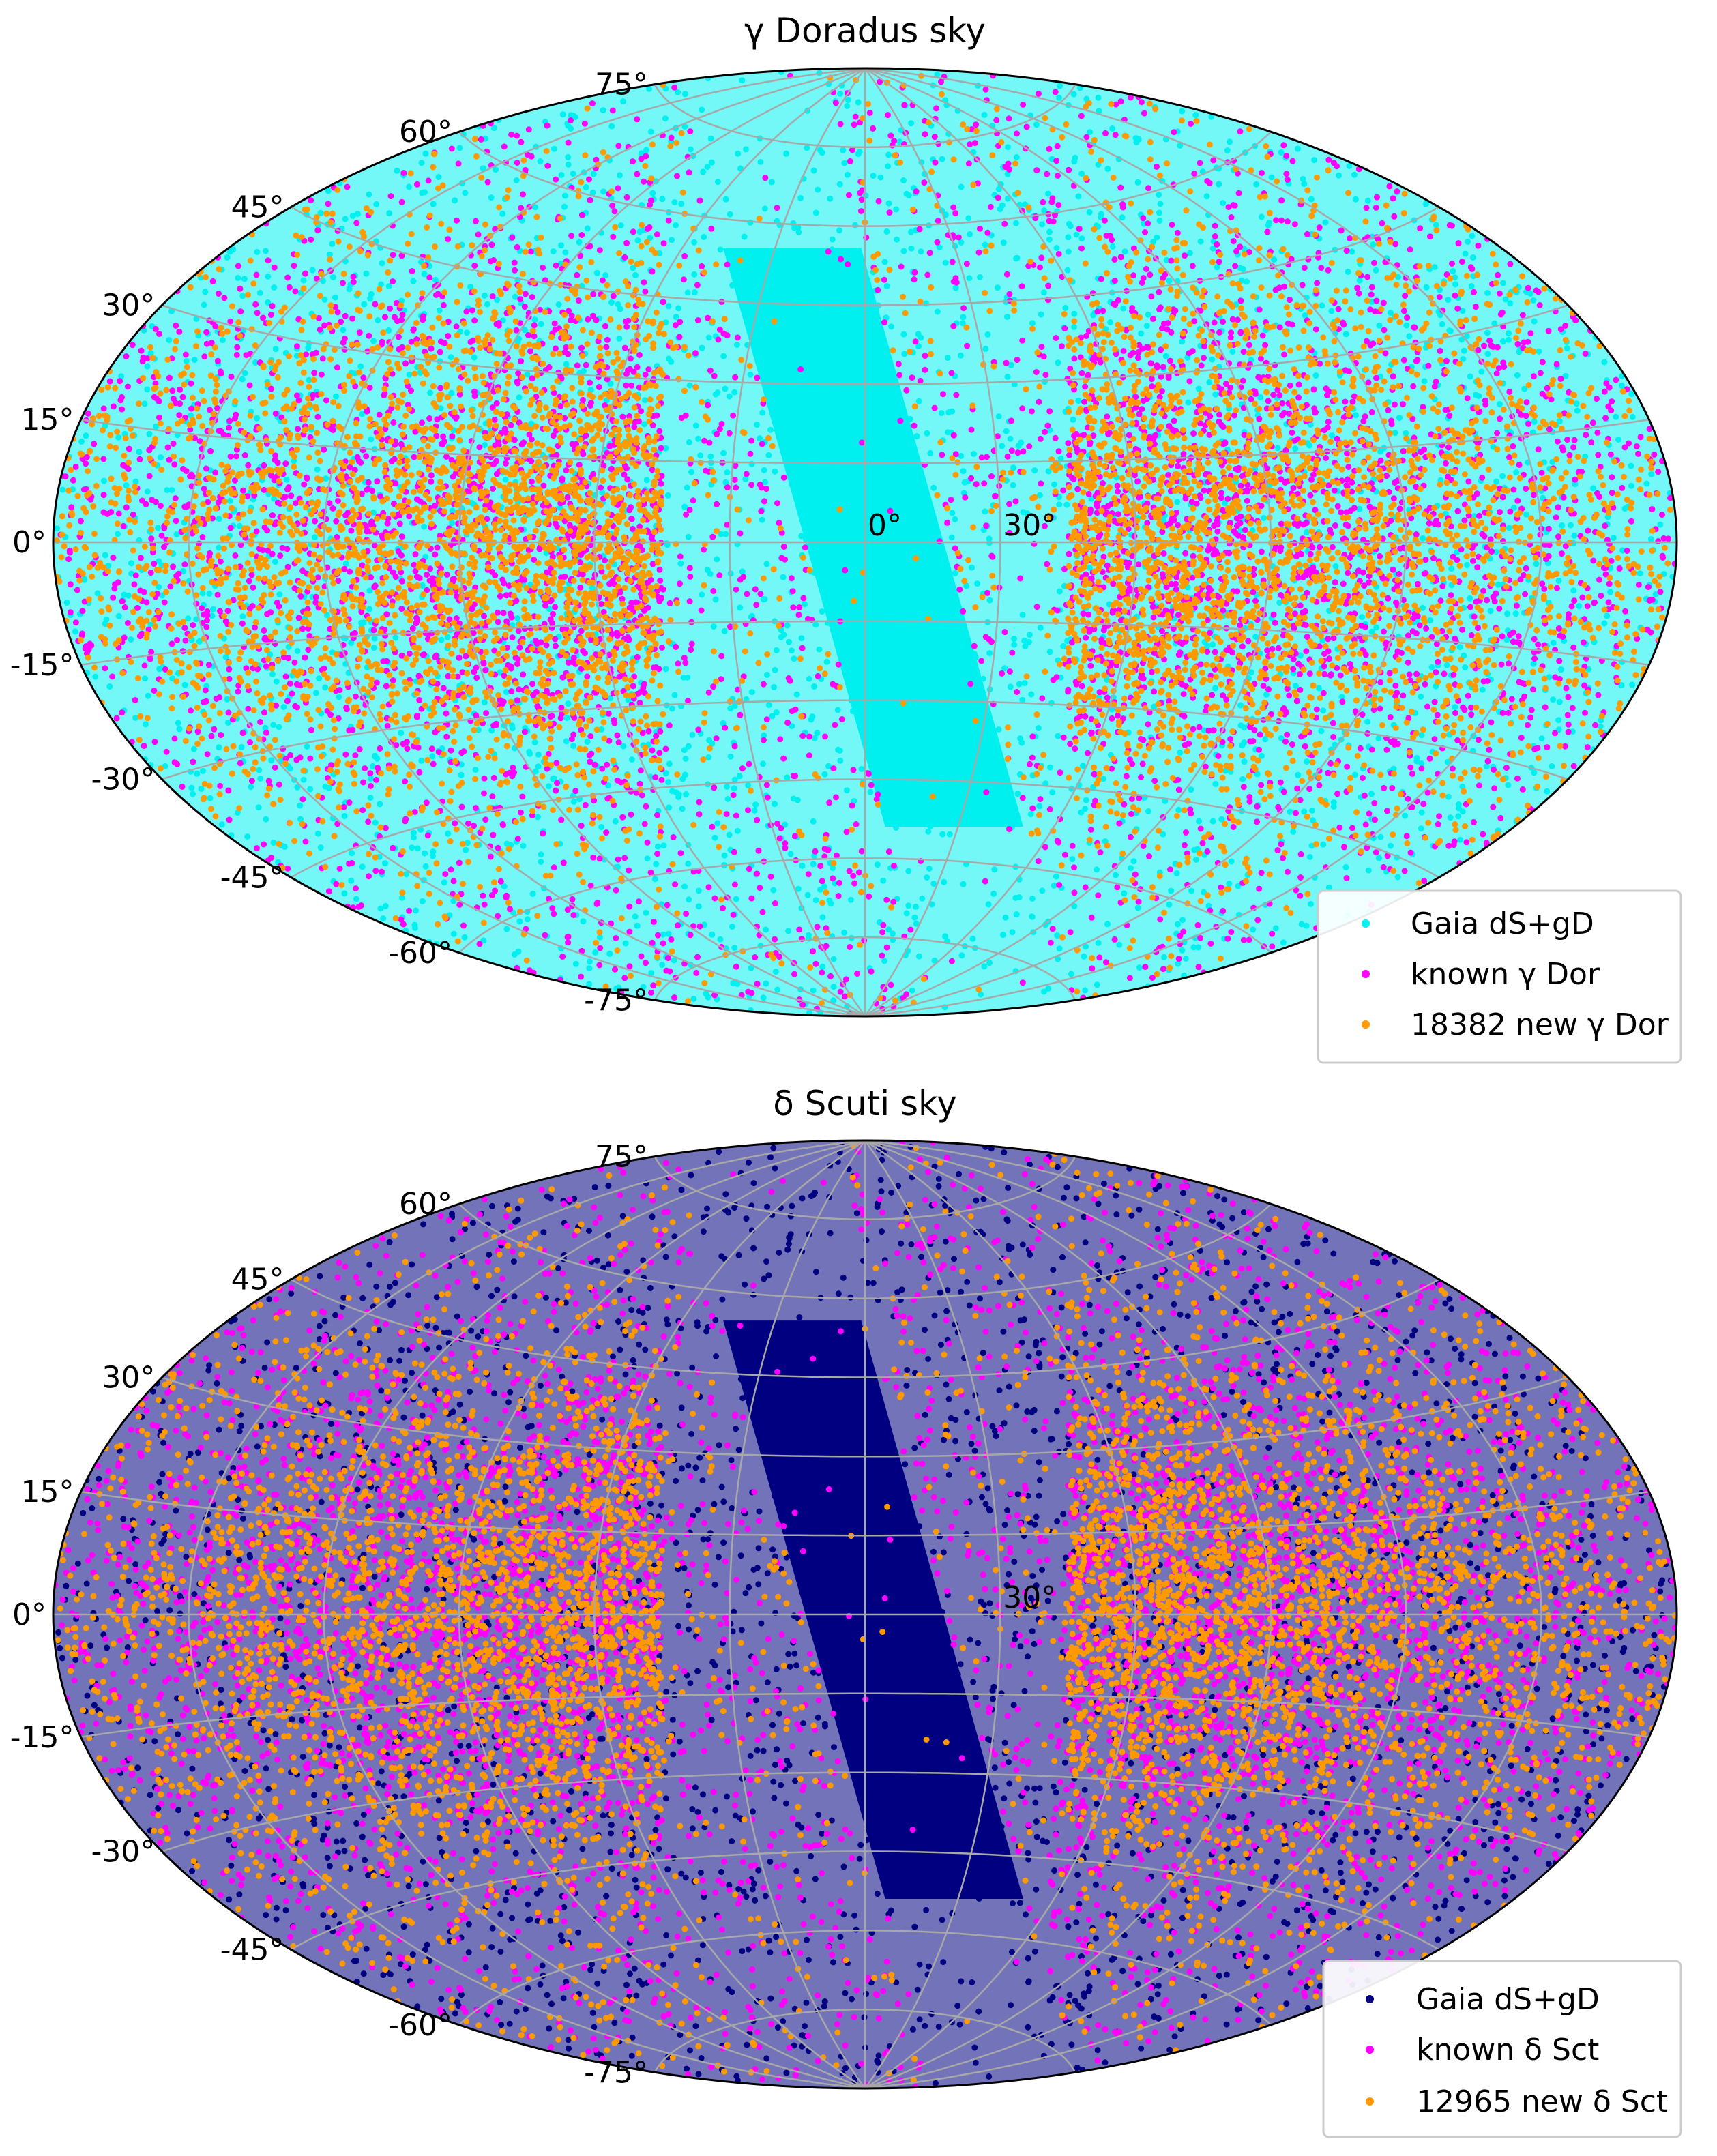 The image size is (1717, 2156). I want to click on legend-label-2: 18382 new γ Dor, so click(1540, 1024).